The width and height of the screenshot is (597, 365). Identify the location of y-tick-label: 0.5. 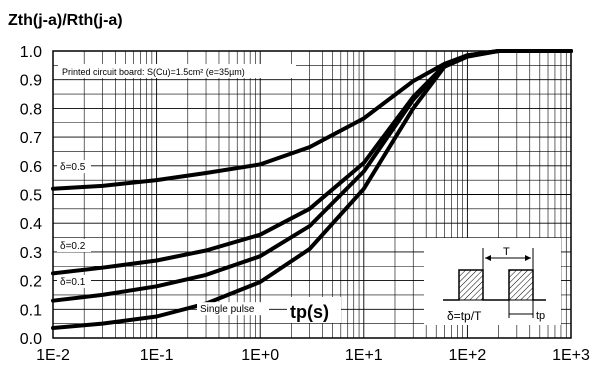
(31, 196).